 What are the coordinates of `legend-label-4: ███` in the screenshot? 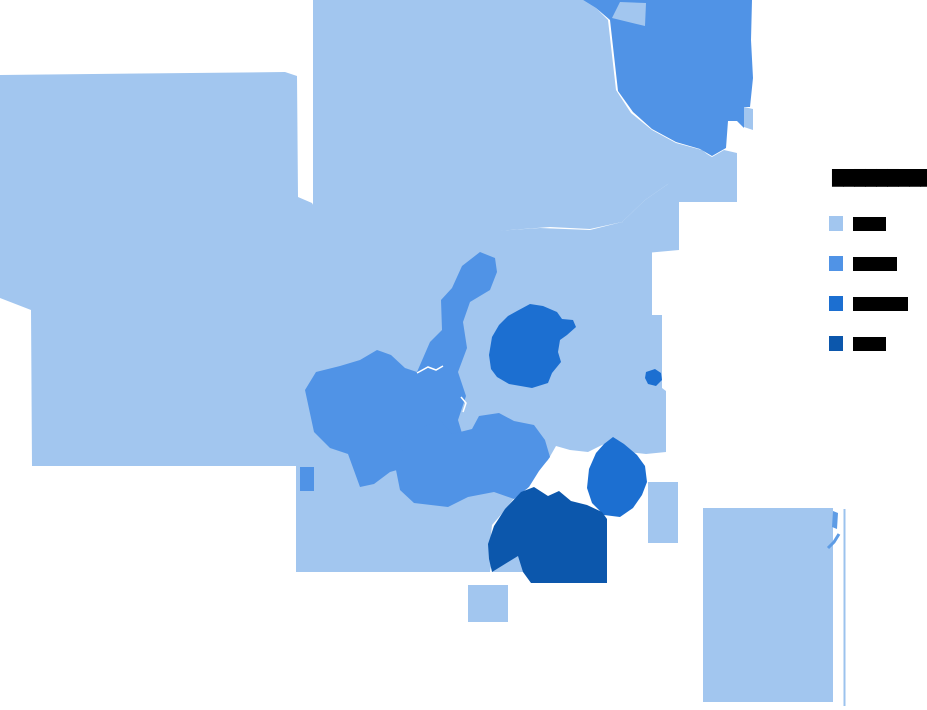 It's located at (870, 344).